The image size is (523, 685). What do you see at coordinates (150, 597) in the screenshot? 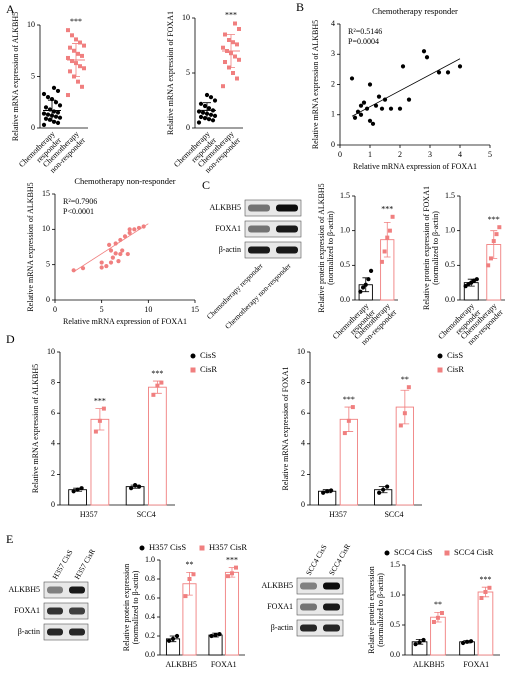
I see `y-tick-label: 0.6` at bounding box center [150, 597].